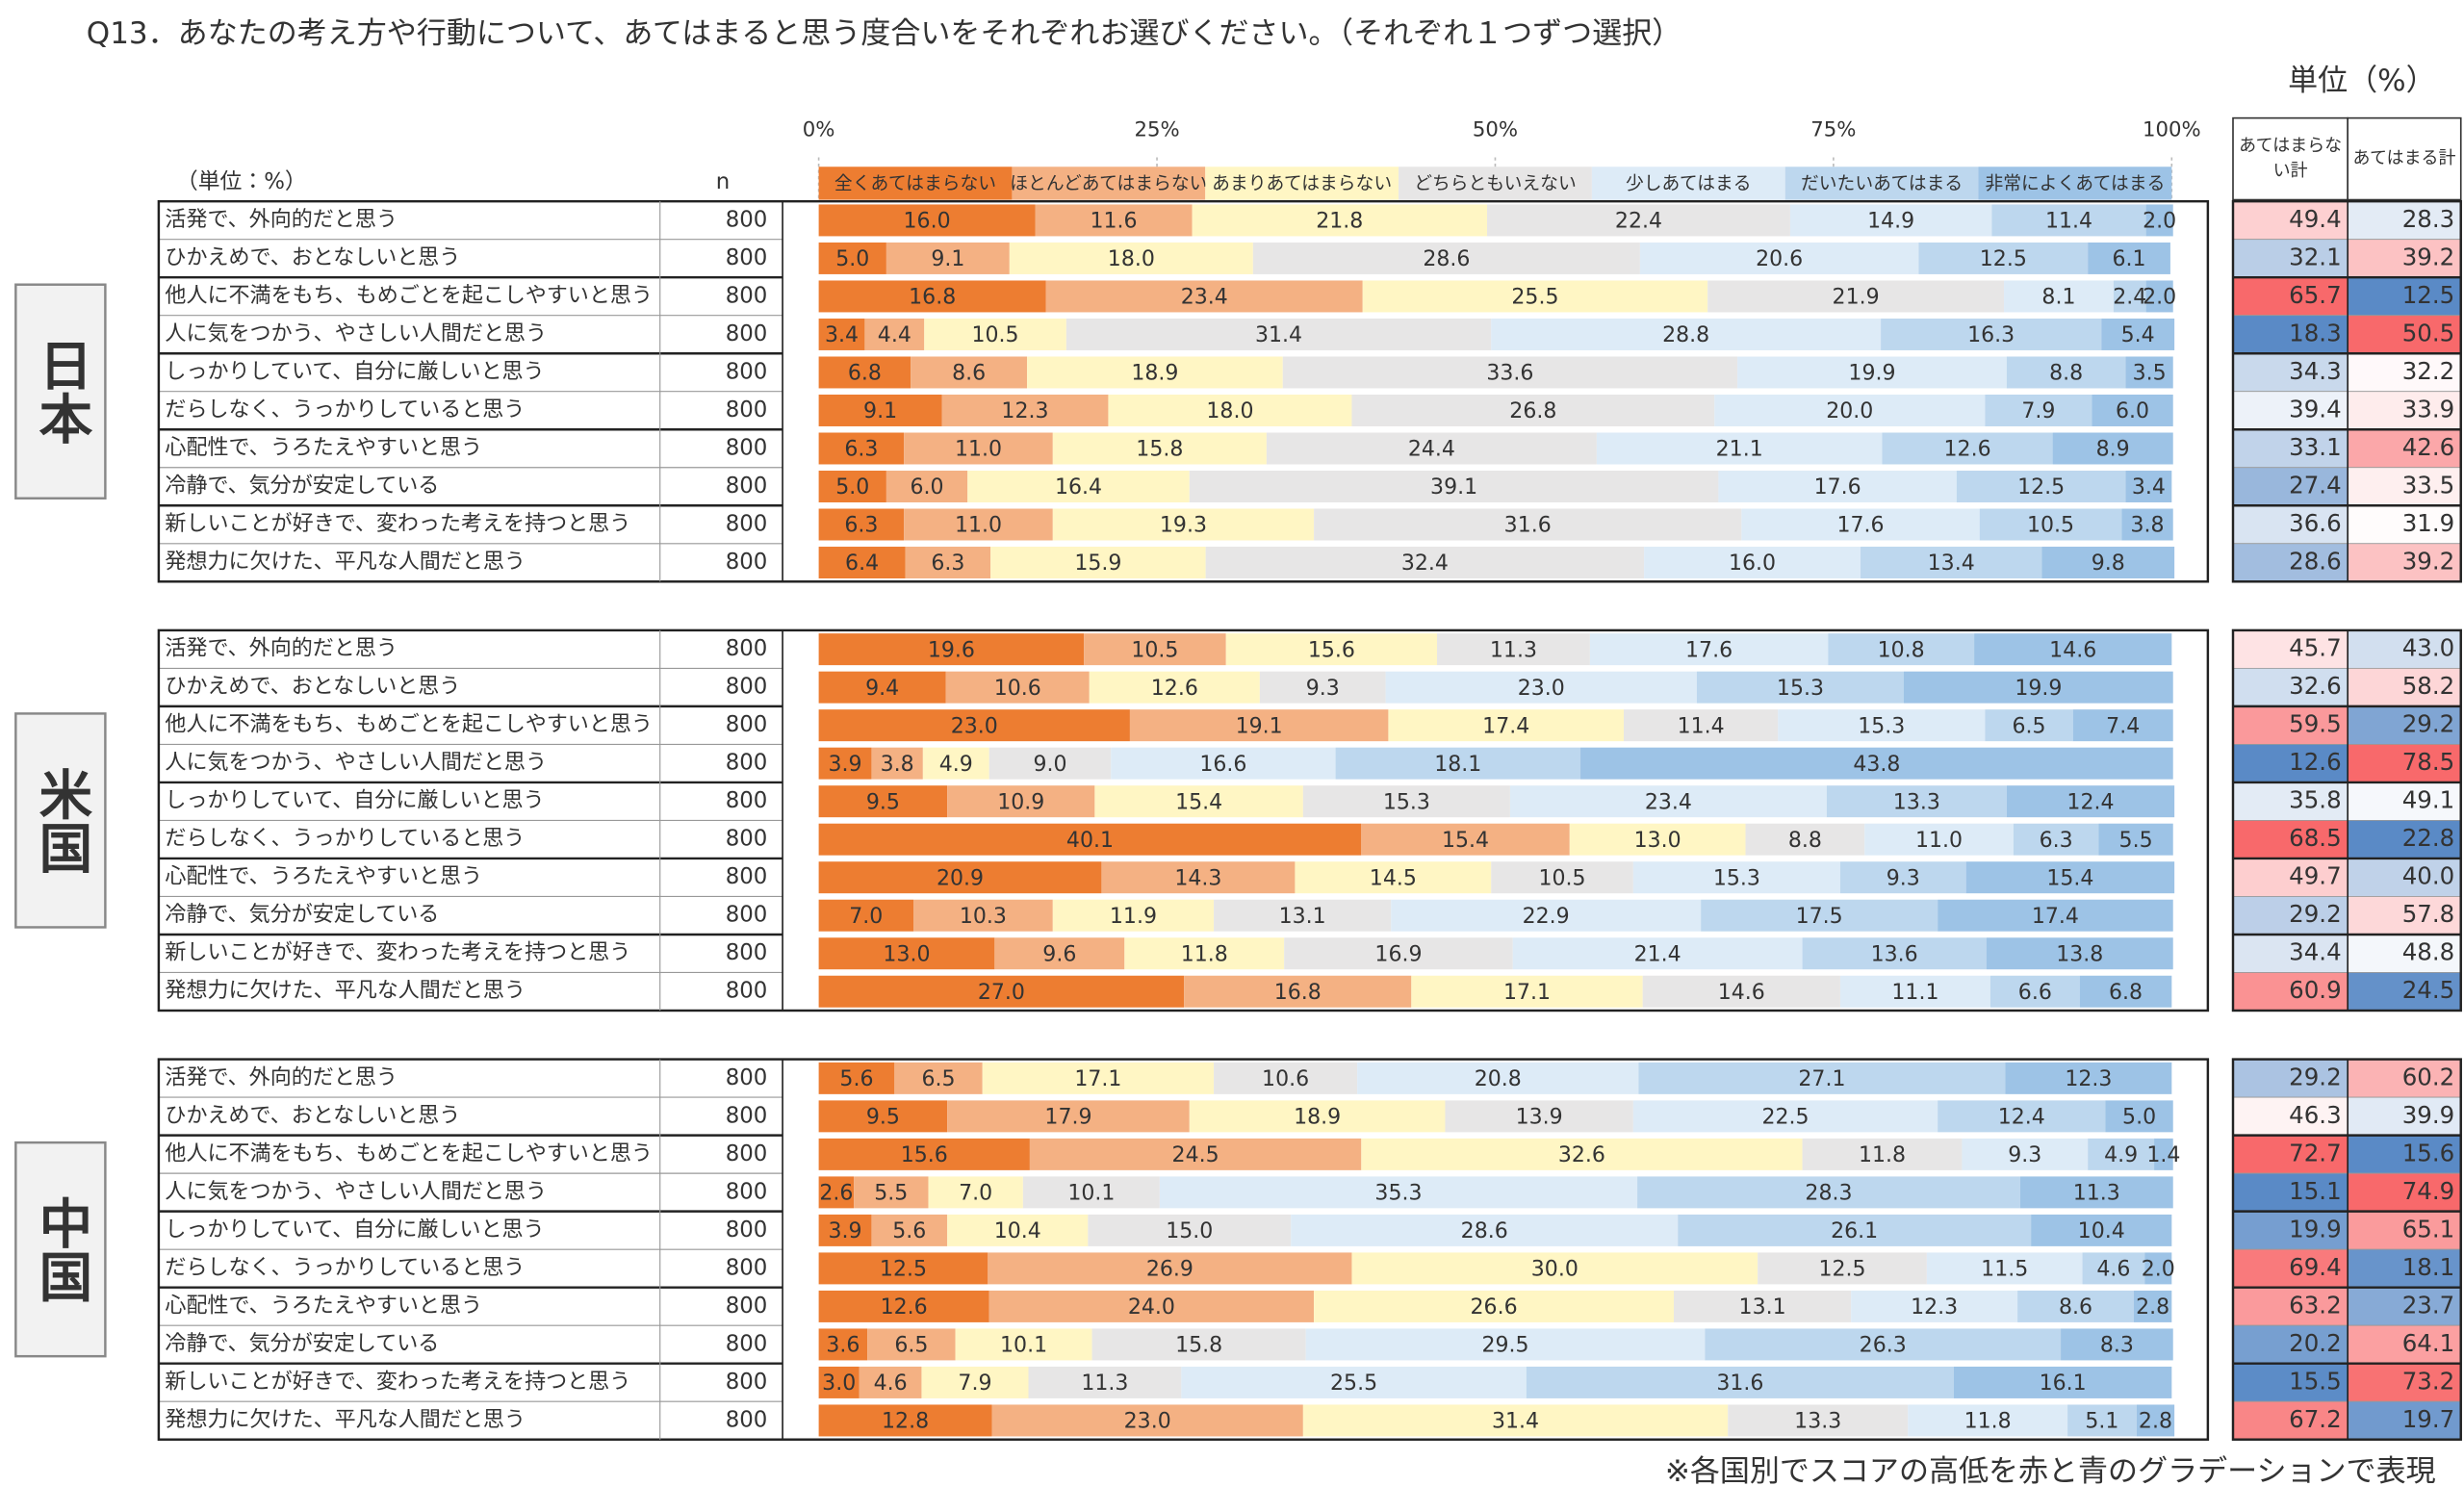 The height and width of the screenshot is (1512, 2464). What do you see at coordinates (1156, 130) in the screenshot?
I see `x-tick-label: 25%` at bounding box center [1156, 130].